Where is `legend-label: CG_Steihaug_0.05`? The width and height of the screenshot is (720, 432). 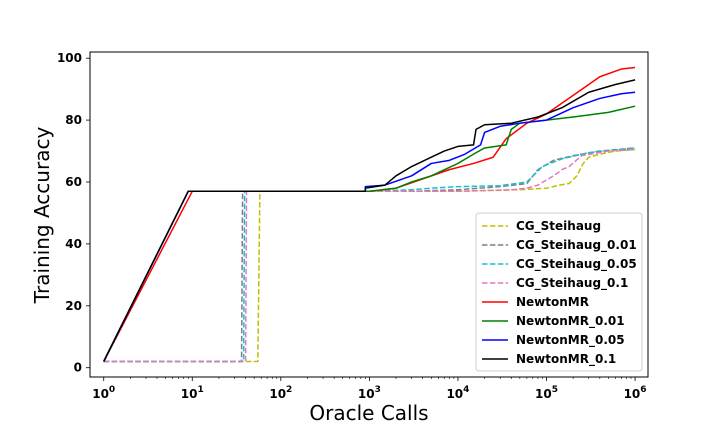 legend-label: CG_Steihaug_0.05 is located at coordinates (576, 264).